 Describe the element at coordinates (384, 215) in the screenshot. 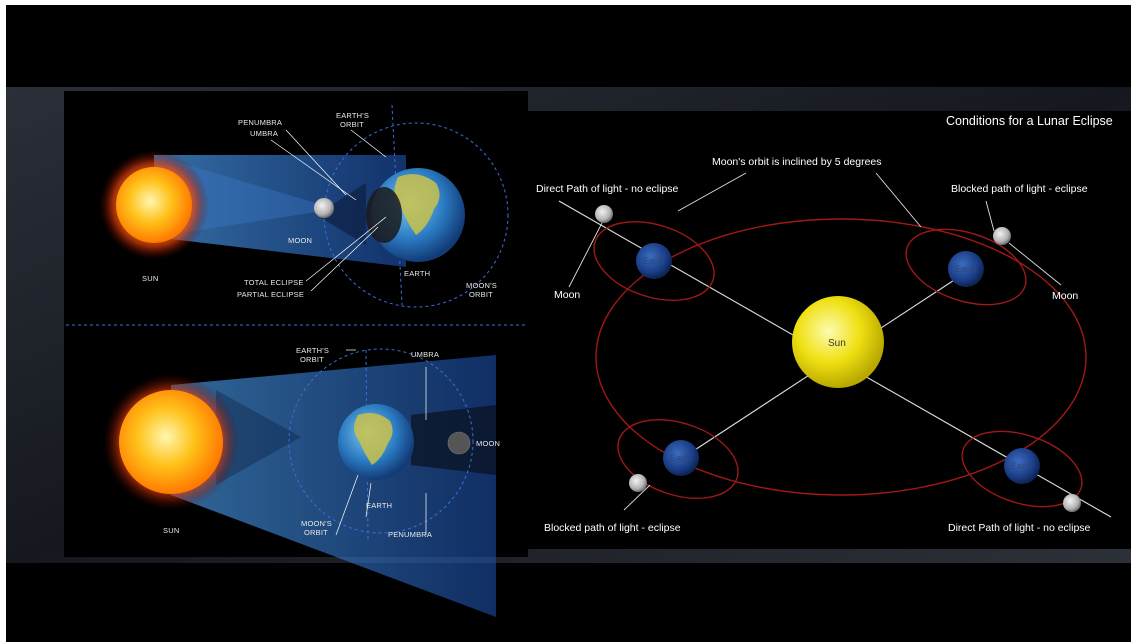

I see `earth-shadow` at that location.